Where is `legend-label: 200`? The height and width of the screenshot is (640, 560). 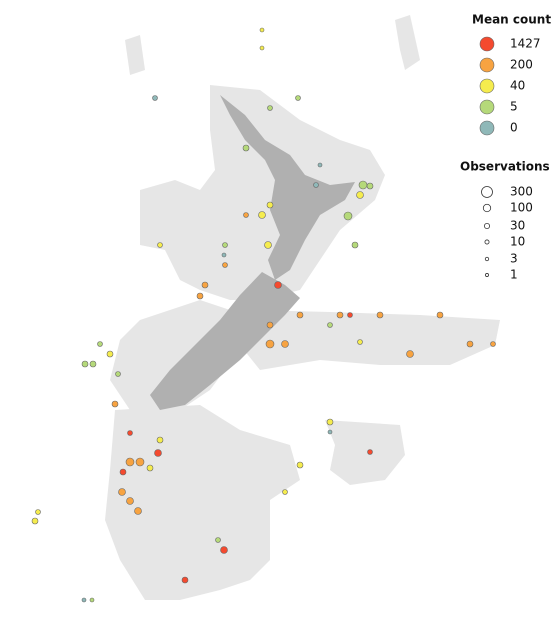 legend-label: 200 is located at coordinates (521, 65).